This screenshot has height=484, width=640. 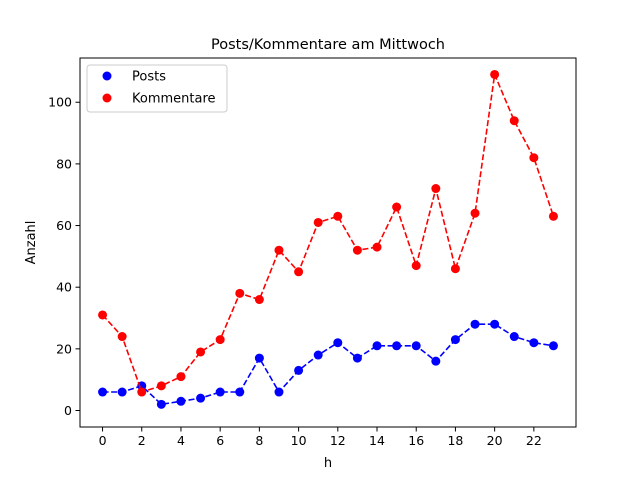 What do you see at coordinates (64, 348) in the screenshot?
I see `y-tick-label: 20` at bounding box center [64, 348].